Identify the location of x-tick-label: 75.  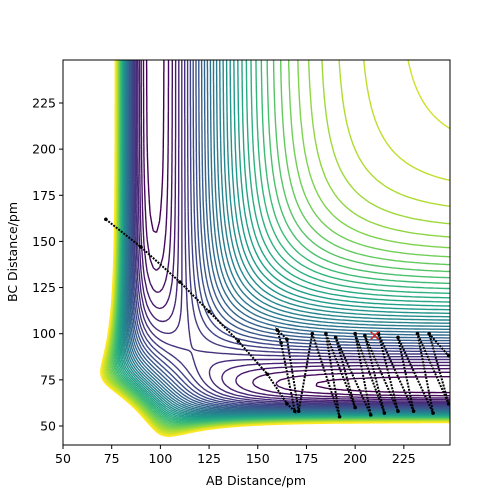
(112, 458).